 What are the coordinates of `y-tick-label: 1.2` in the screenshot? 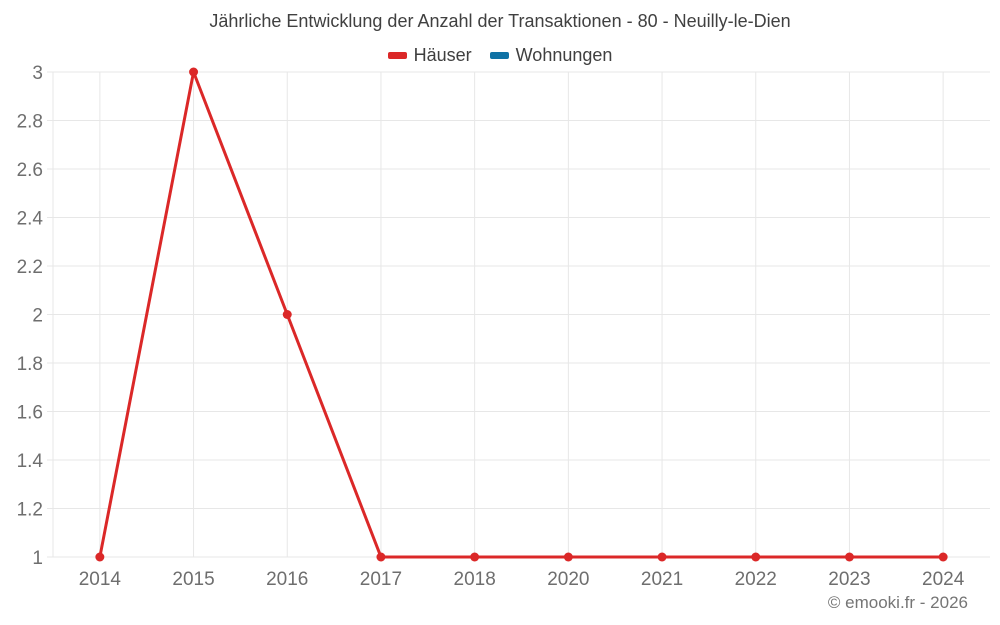 It's located at (30, 510).